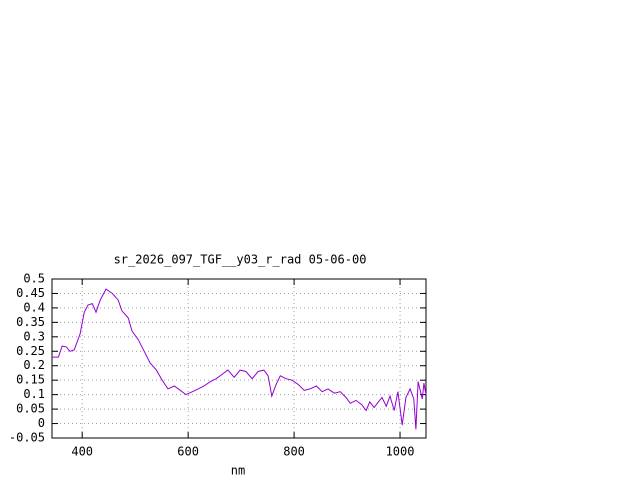 The width and height of the screenshot is (640, 484). What do you see at coordinates (34, 336) in the screenshot?
I see `y-tick-label: 0.3` at bounding box center [34, 336].